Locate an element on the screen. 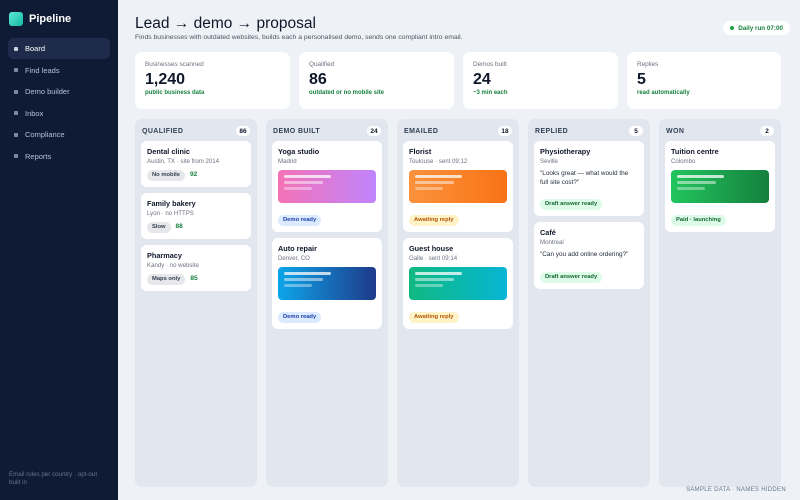 This screenshot has height=500, width=800. stat-value: 24 is located at coordinates (482, 79).